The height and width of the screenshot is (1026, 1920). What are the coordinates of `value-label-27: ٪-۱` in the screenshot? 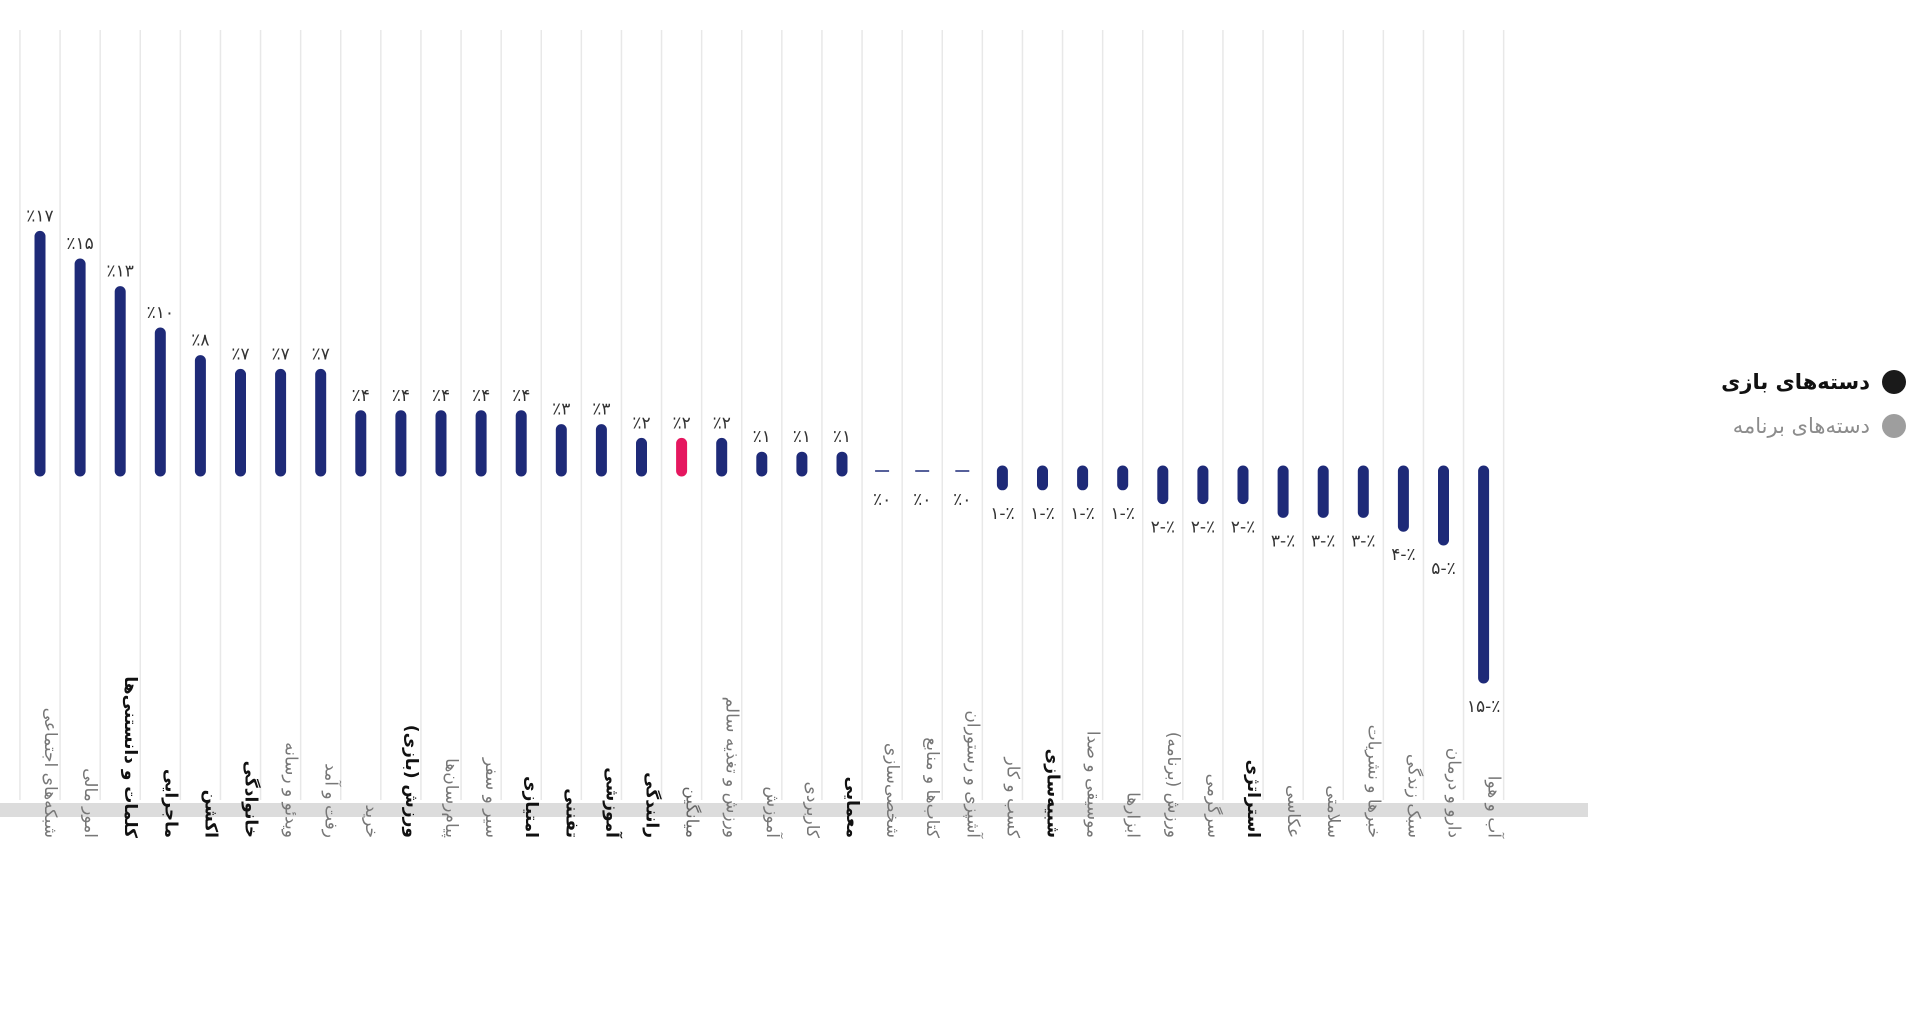 It's located at (1122, 514).